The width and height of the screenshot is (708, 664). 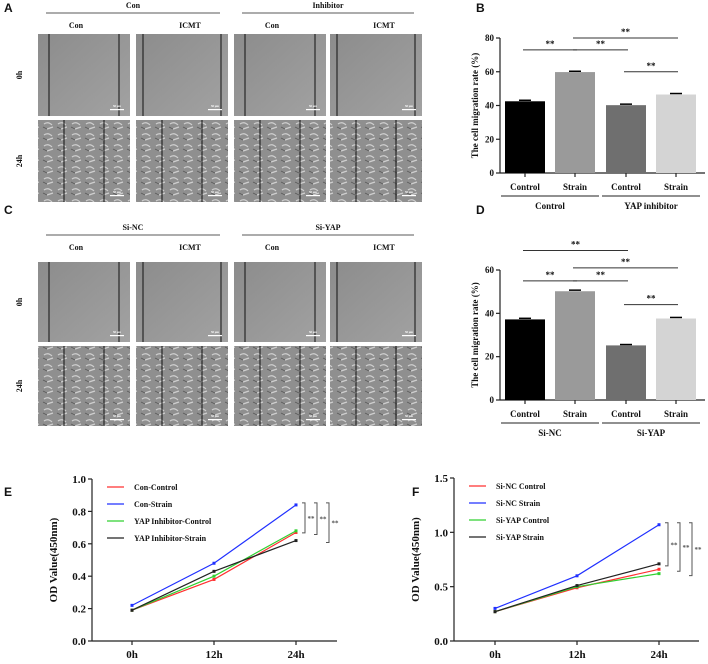 What do you see at coordinates (520, 537) in the screenshot?
I see `legend-label: Si-YAP Strain` at bounding box center [520, 537].